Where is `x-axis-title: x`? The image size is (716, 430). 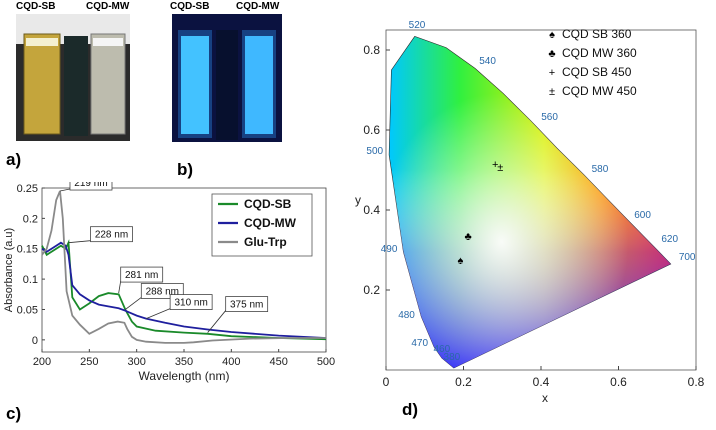
x-axis-title: x is located at coordinates (545, 398).